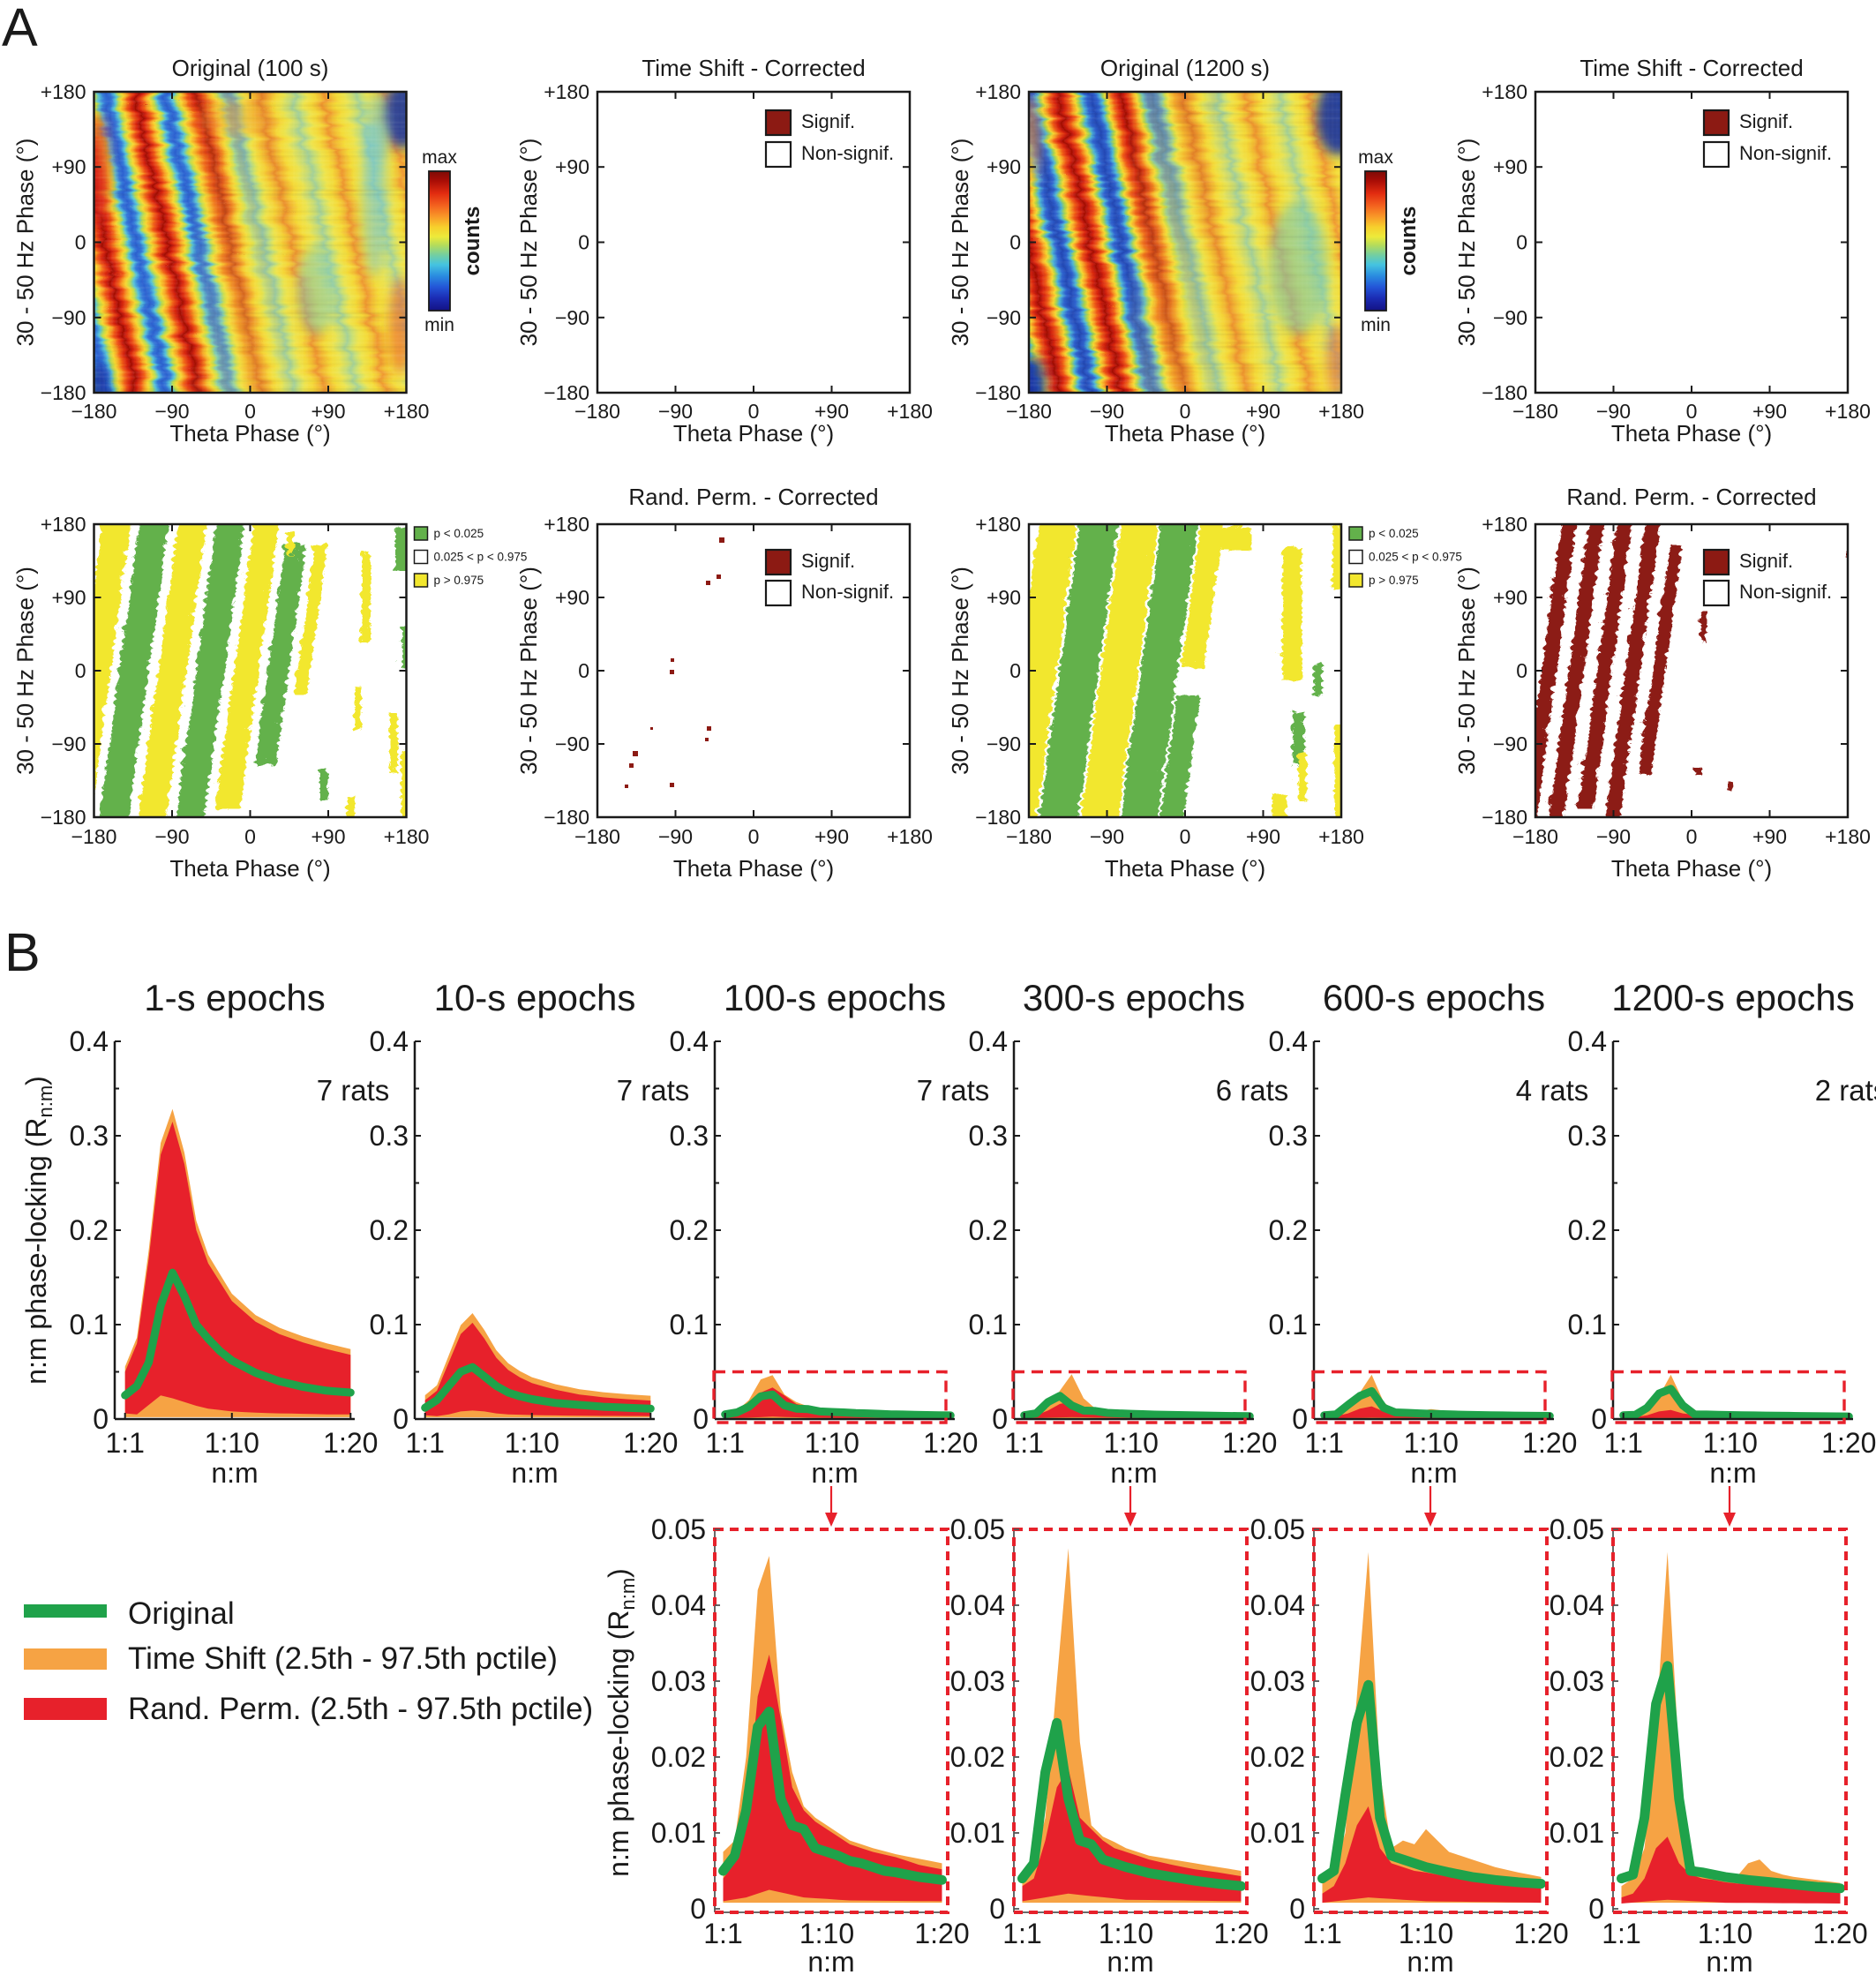 The width and height of the screenshot is (1876, 1975). What do you see at coordinates (360, 1709) in the screenshot?
I see `svg-text:Rand. Perm. (2.5th - 97.5th pc: Rand. Perm. (2.5th - 97.5th pctile)` at bounding box center [360, 1709].